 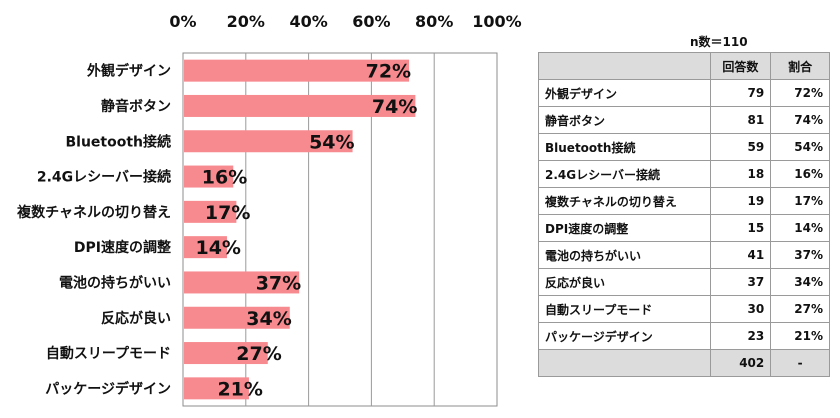 What do you see at coordinates (496, 21) in the screenshot?
I see `x-tick-label: 100%` at bounding box center [496, 21].